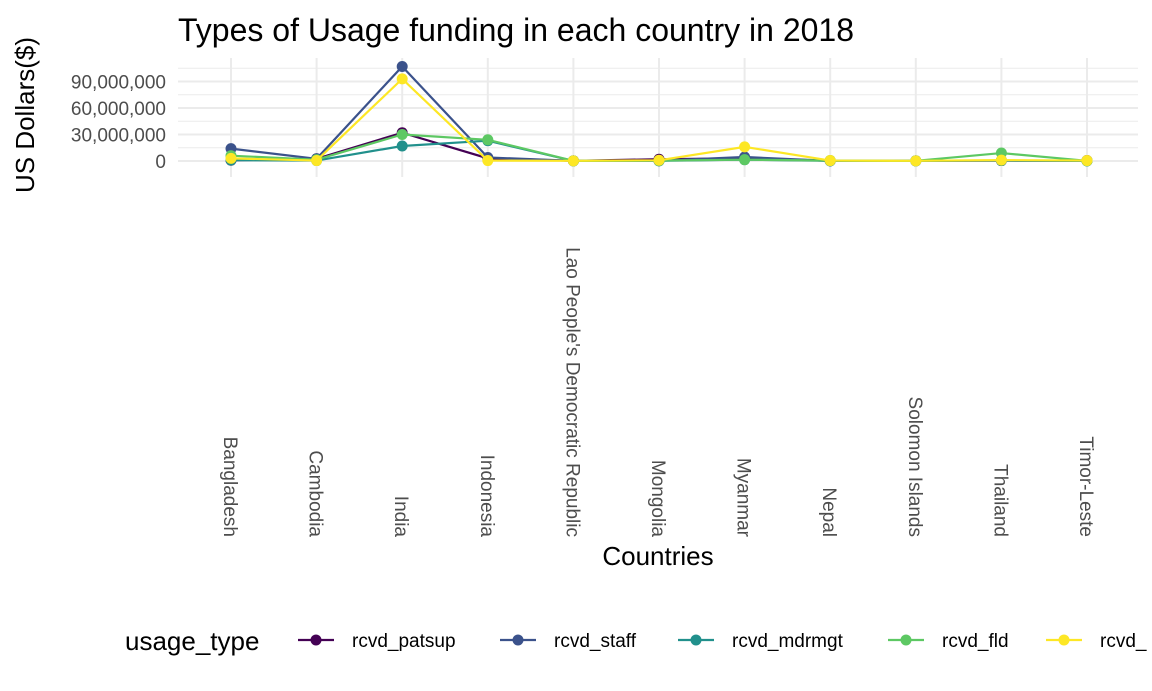 Image resolution: width=1152 pixels, height=691 pixels. I want to click on legend-item-rcvd_fld: rcvd_fld, so click(948, 641).